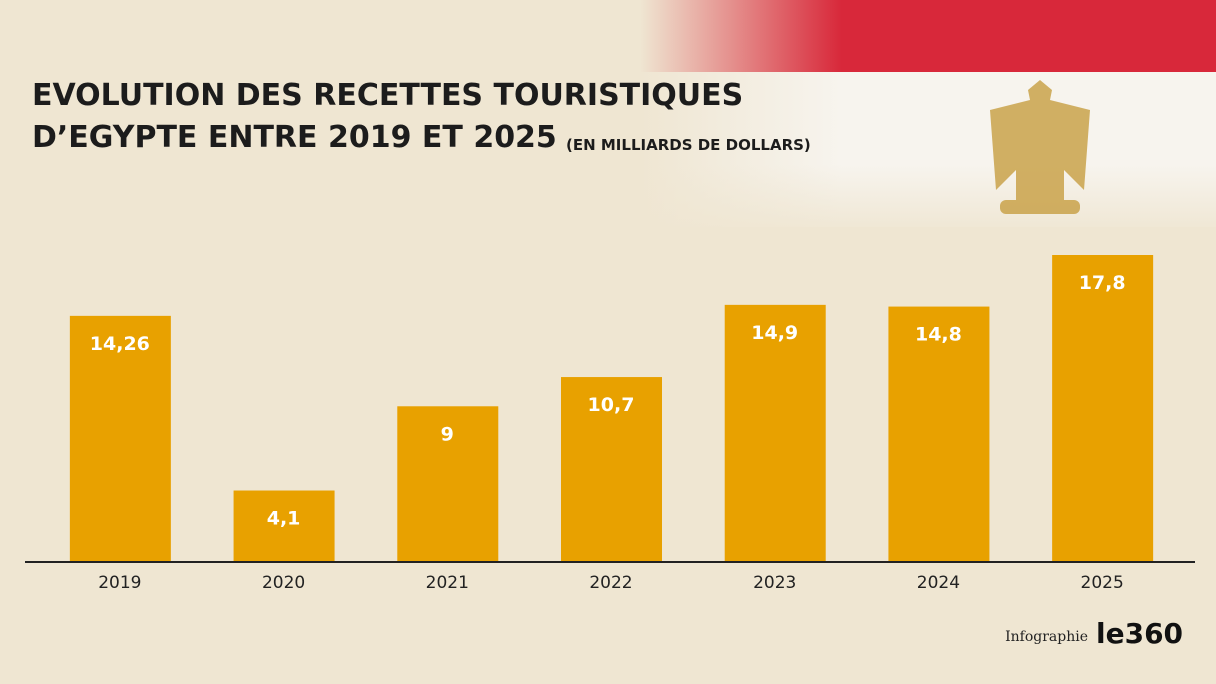 The image size is (1216, 684). I want to click on chart-subtitle: (EN MILLIARDS DE DOLLARS), so click(688, 145).